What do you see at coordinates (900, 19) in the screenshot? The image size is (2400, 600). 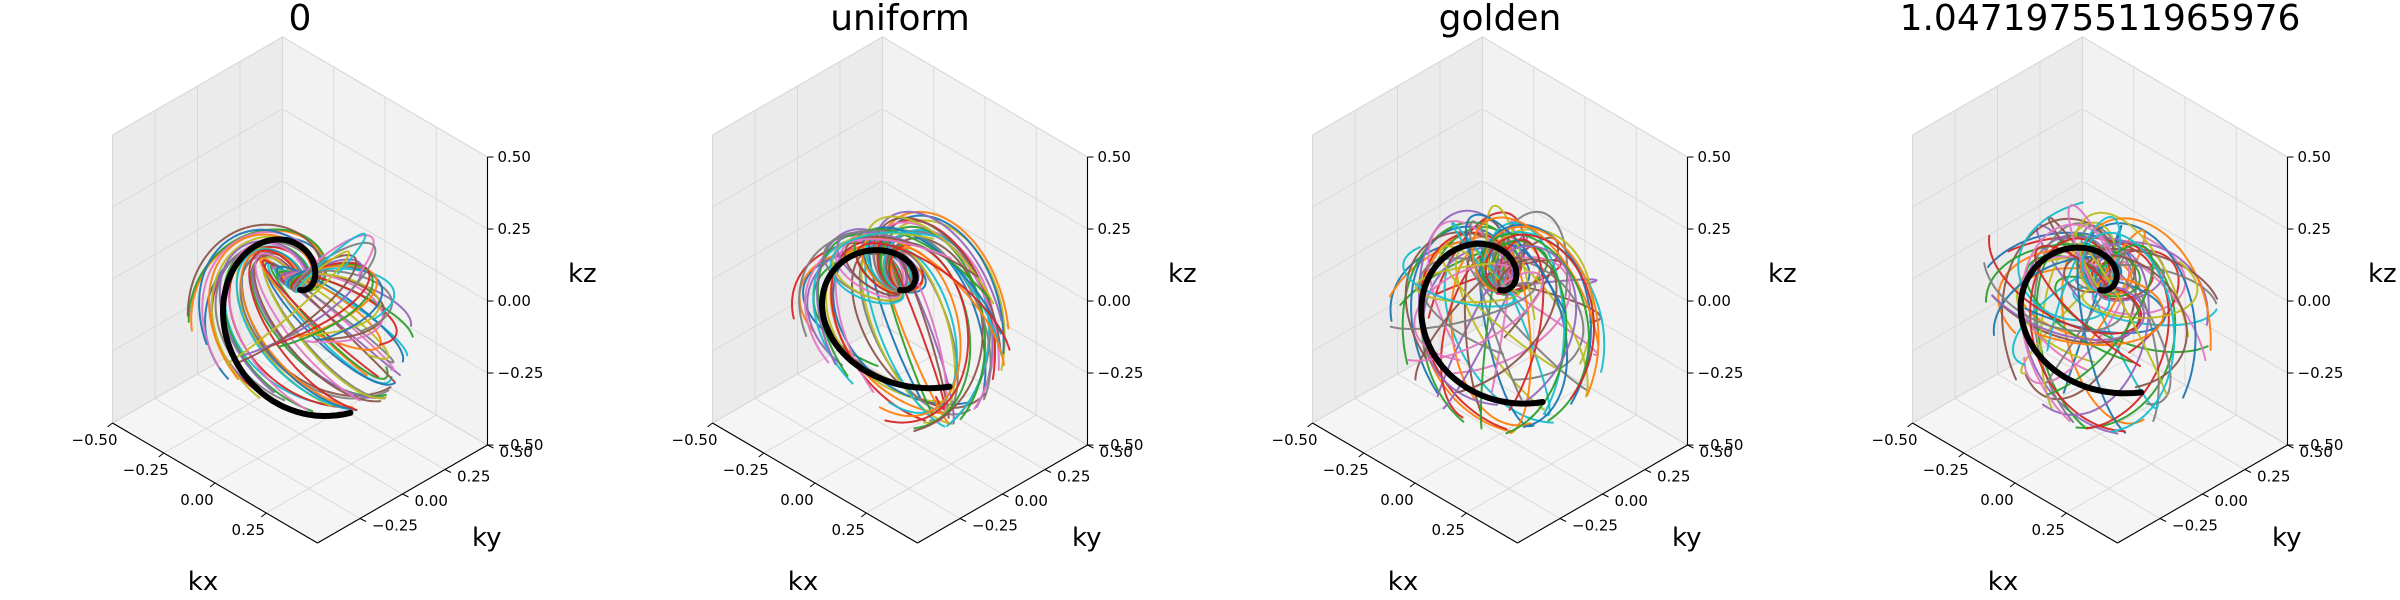 I see `panel-title: uniform` at bounding box center [900, 19].